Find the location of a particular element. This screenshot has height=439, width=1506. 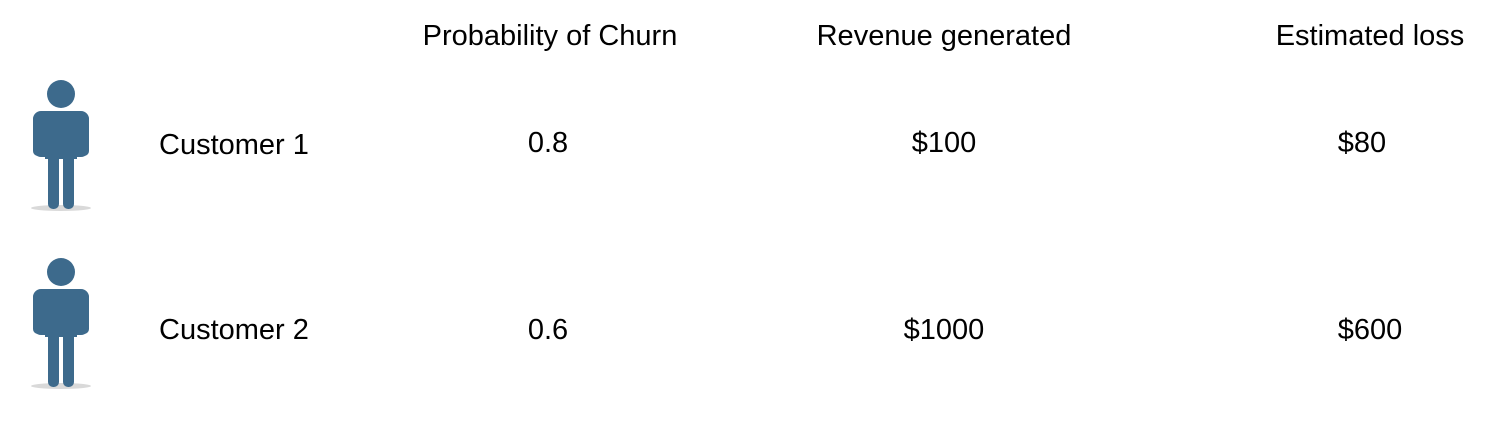

customer-1-revenue: $100 is located at coordinates (944, 143).